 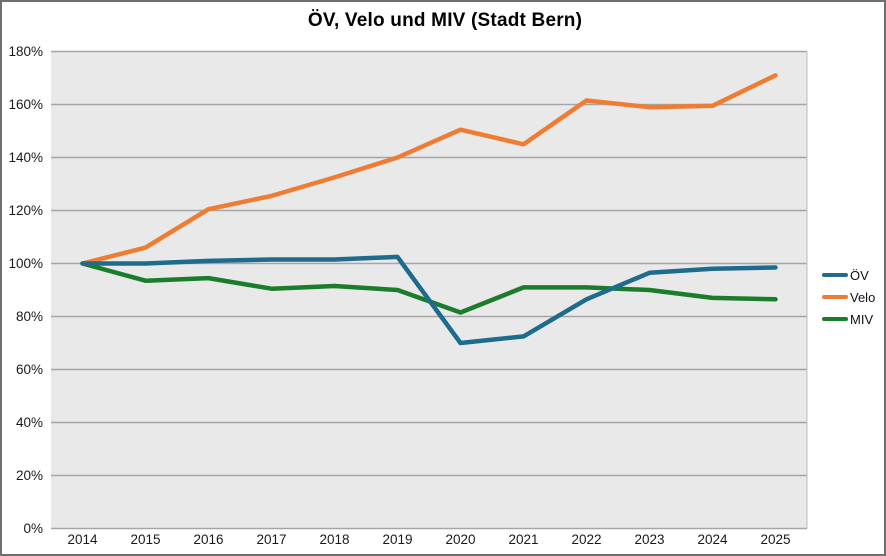 What do you see at coordinates (775, 539) in the screenshot?
I see `x-tick-label: 2025` at bounding box center [775, 539].